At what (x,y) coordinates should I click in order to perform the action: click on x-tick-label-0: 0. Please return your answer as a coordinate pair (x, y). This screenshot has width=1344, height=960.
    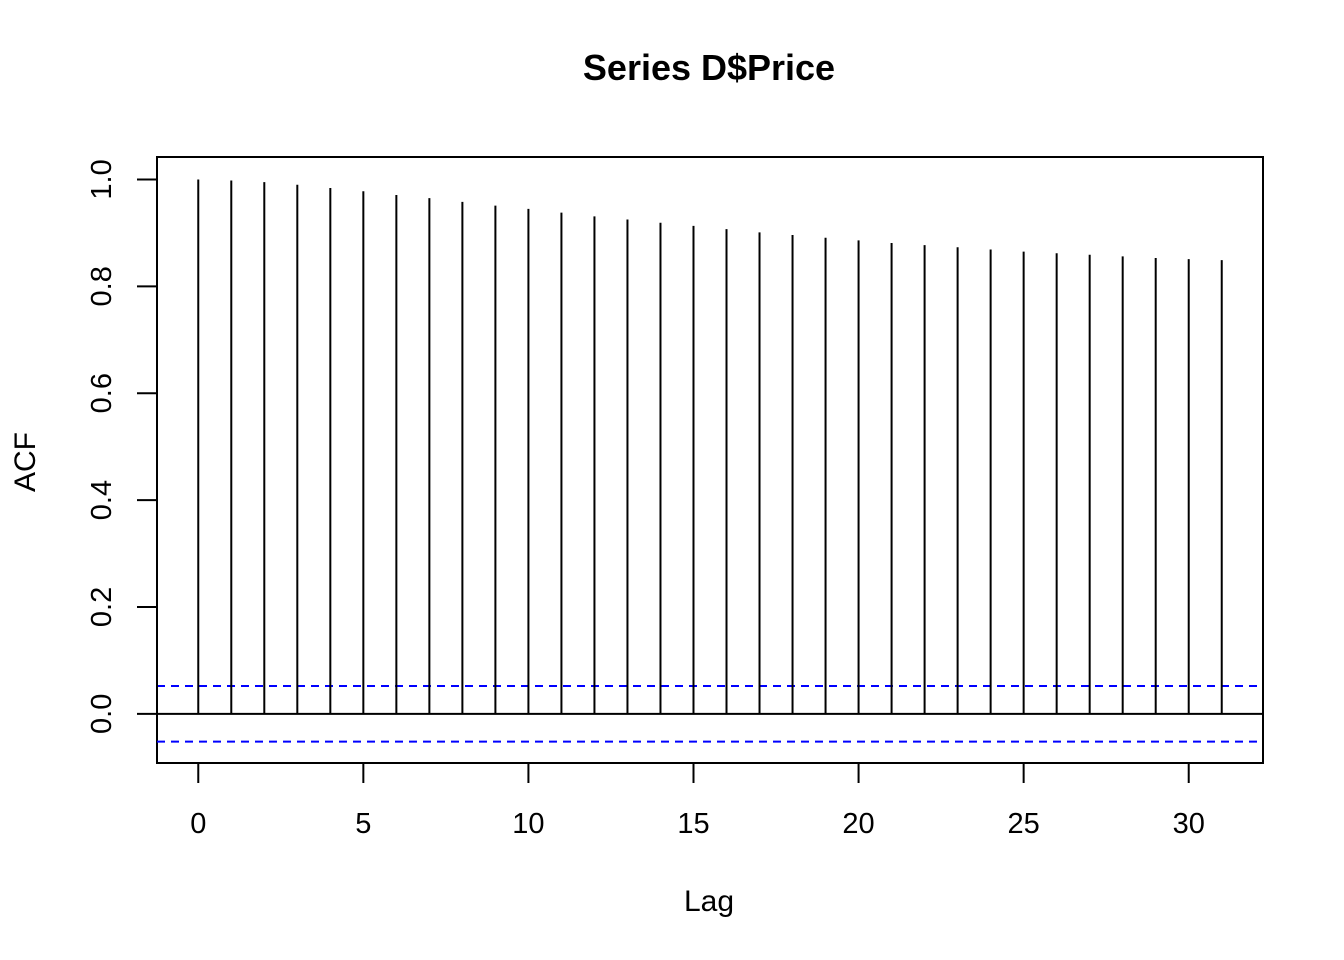
    Looking at the image, I should click on (198, 824).